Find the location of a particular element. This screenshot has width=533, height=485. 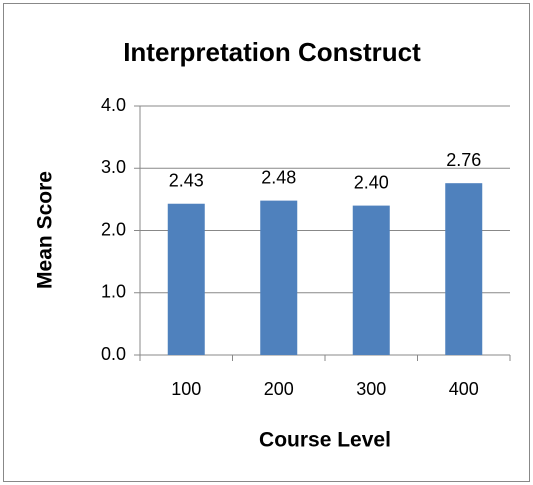

y-tick-label: 1.0 is located at coordinates (113, 292).